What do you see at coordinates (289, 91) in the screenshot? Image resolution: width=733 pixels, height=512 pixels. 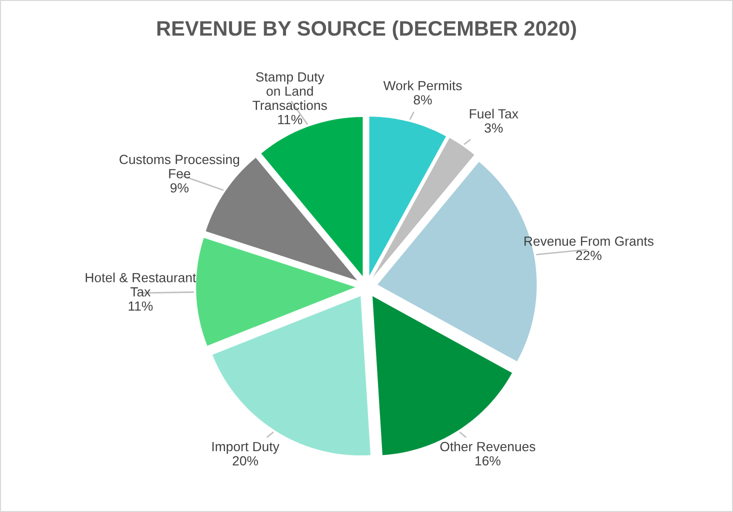 I see `slice-label: Stamp Duty on Land Transactions` at bounding box center [289, 91].